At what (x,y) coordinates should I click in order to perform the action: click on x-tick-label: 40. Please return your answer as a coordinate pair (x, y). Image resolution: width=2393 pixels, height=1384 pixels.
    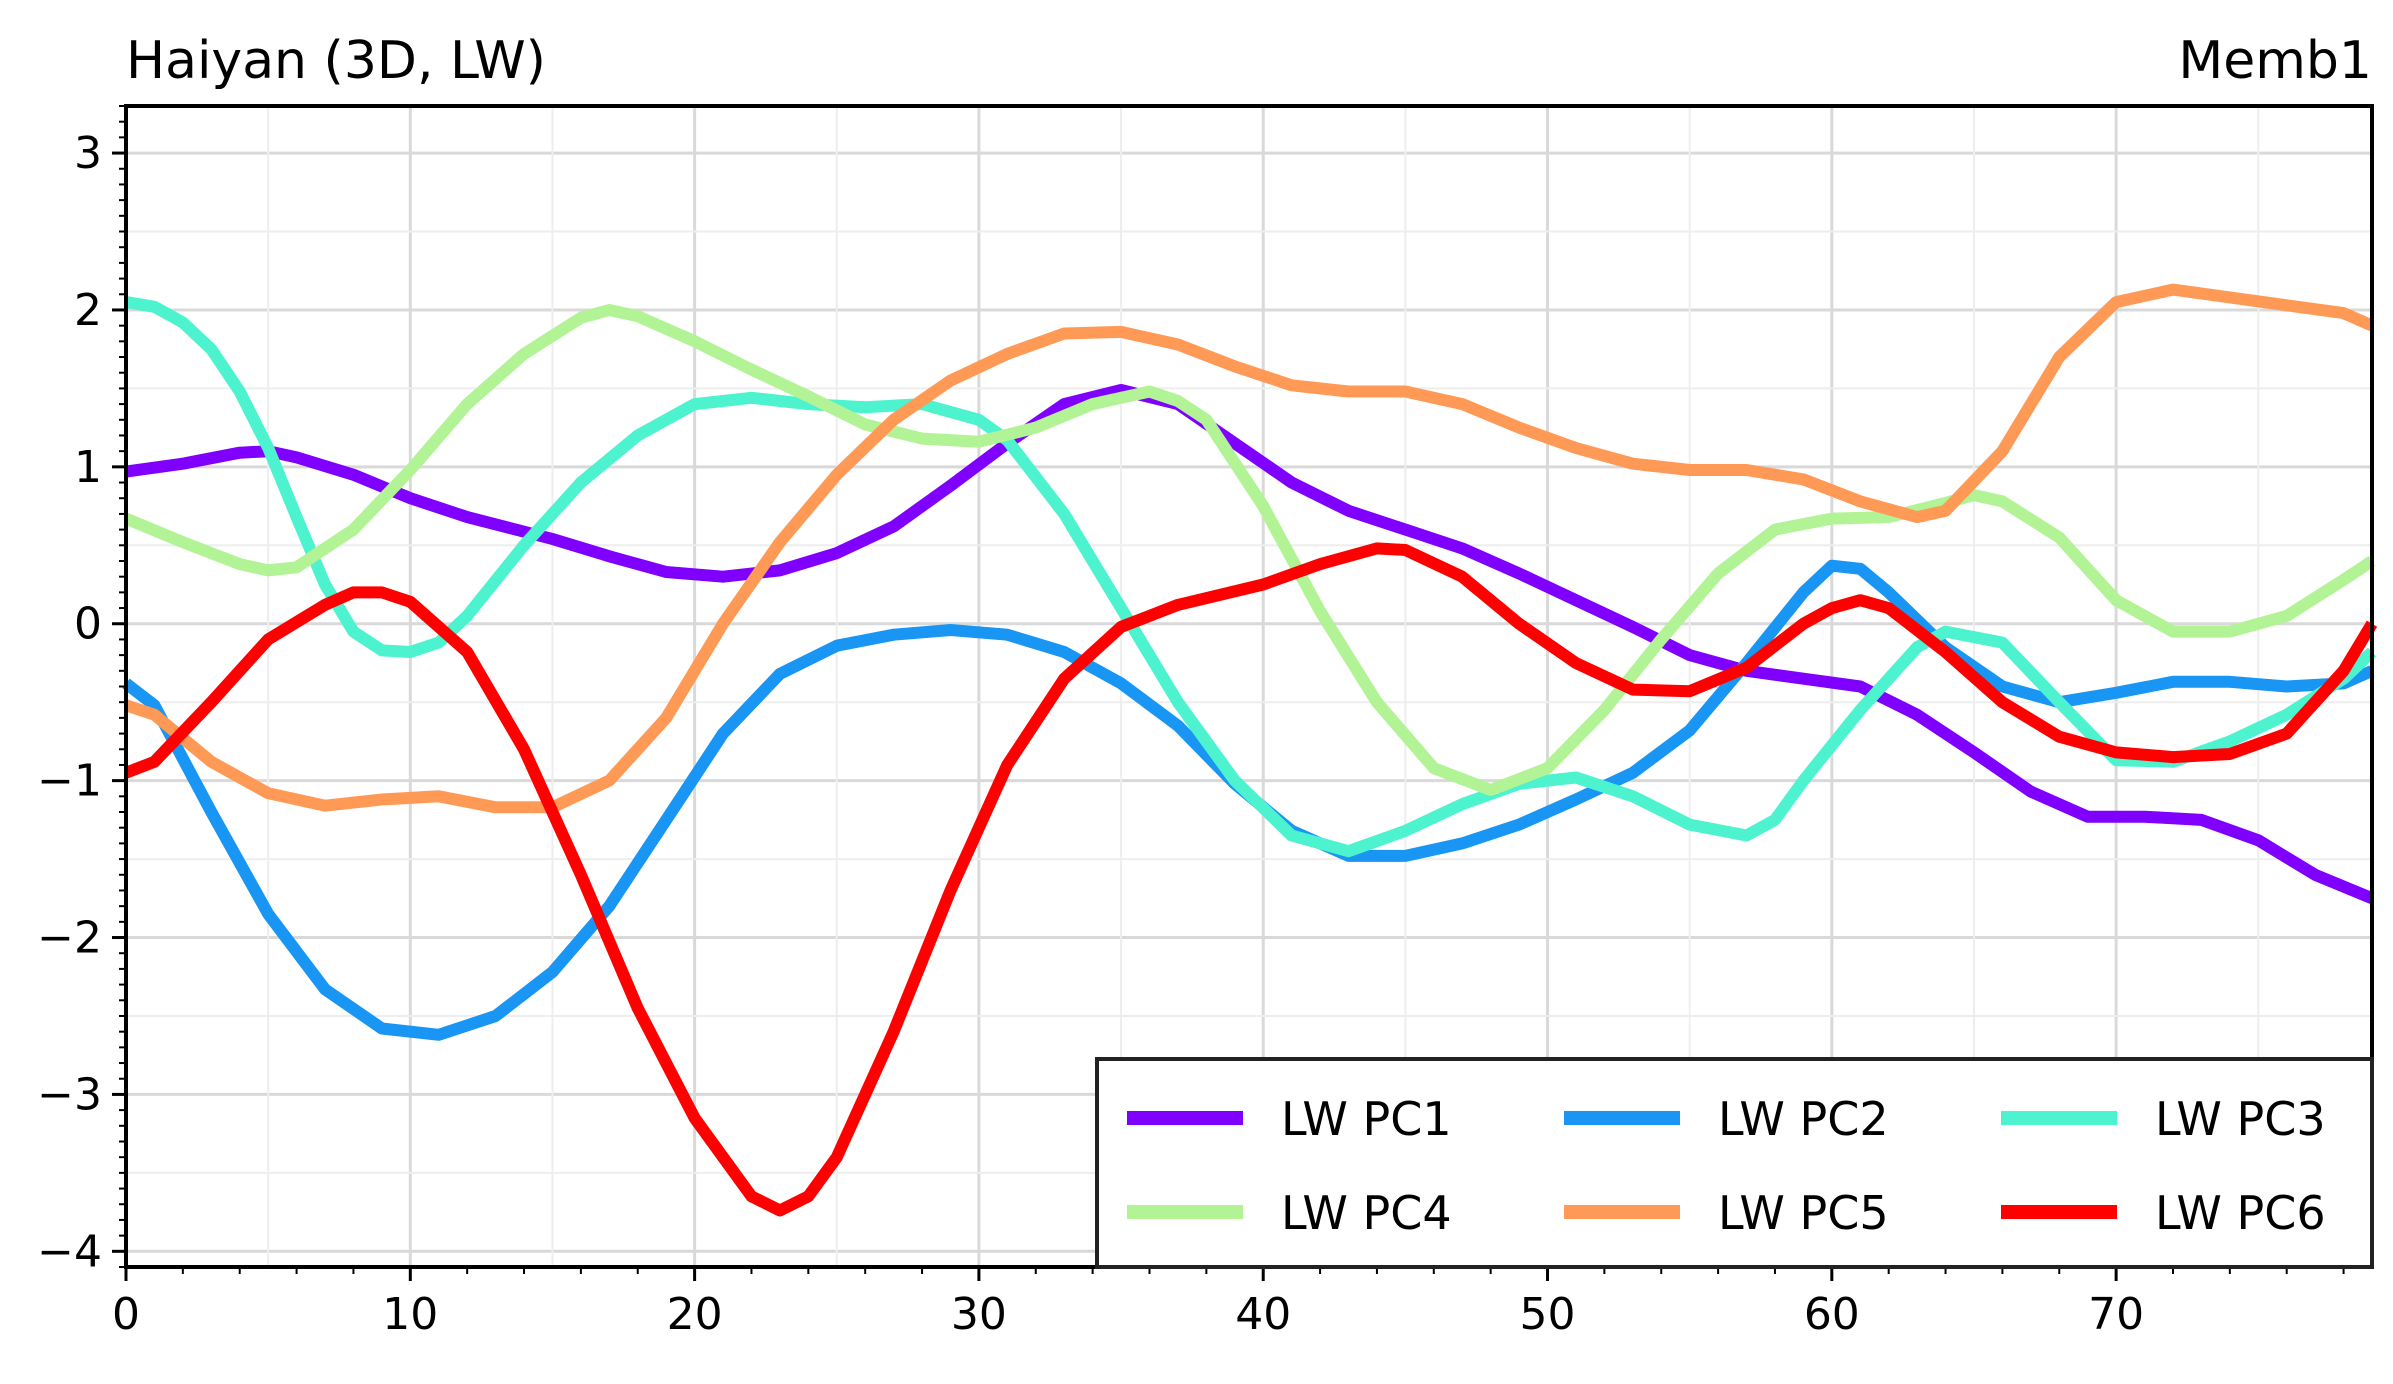
    Looking at the image, I should click on (1263, 1314).